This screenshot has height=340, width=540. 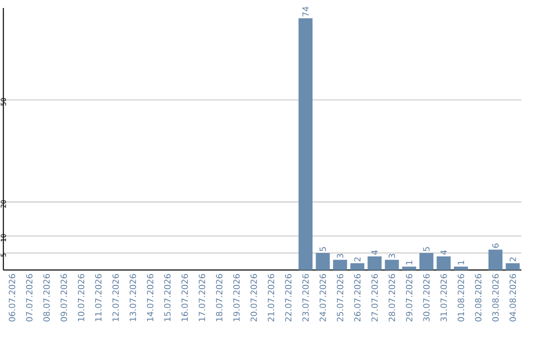 I want to click on x-tick-label: 01.08.2026, so click(x=461, y=298).